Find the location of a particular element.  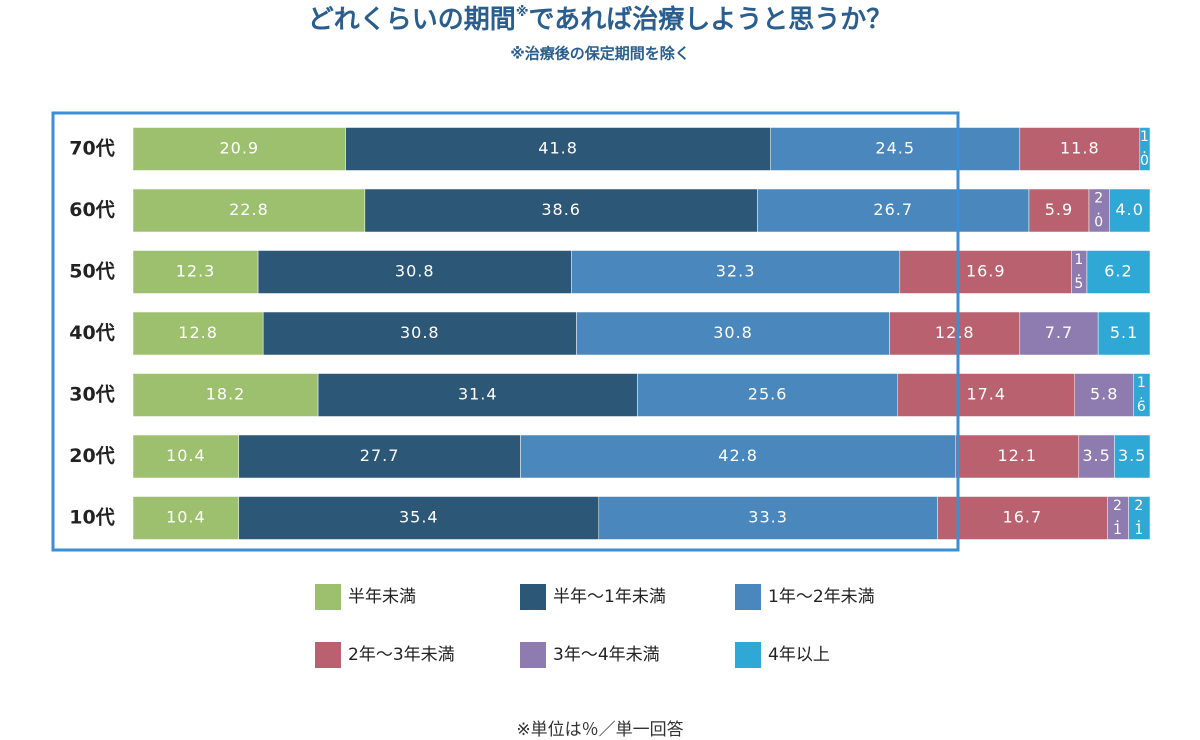

value-label: 22.8 is located at coordinates (249, 209).